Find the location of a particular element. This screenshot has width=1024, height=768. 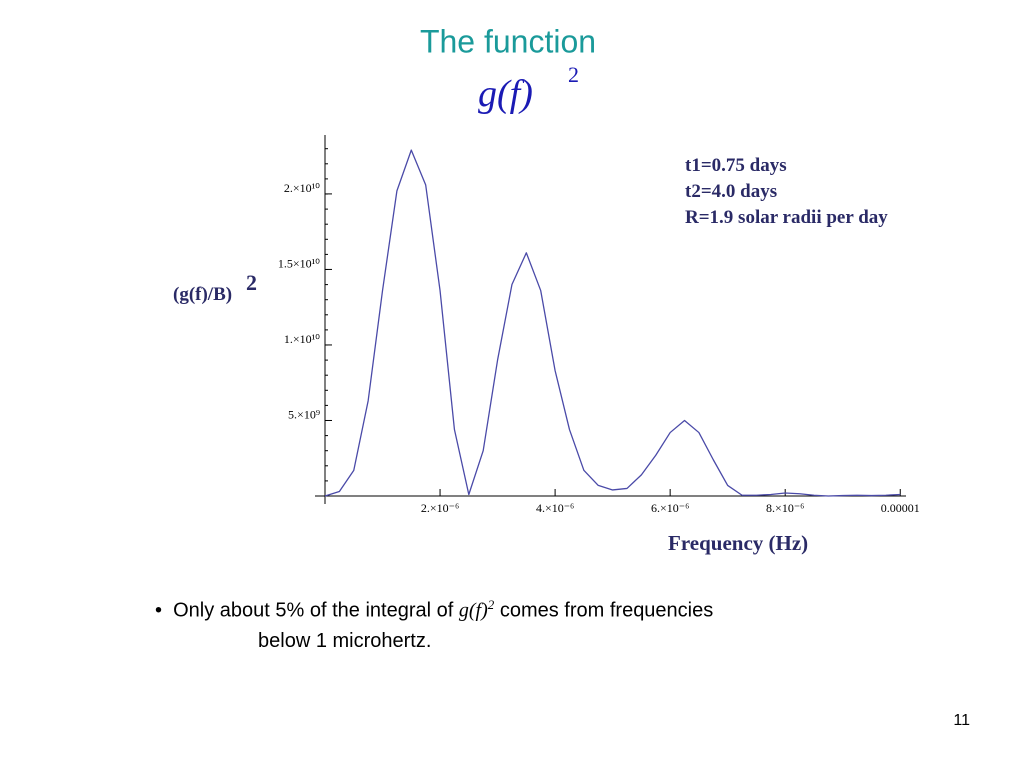

annotation: R=1.9 solar radii per day is located at coordinates (786, 217).